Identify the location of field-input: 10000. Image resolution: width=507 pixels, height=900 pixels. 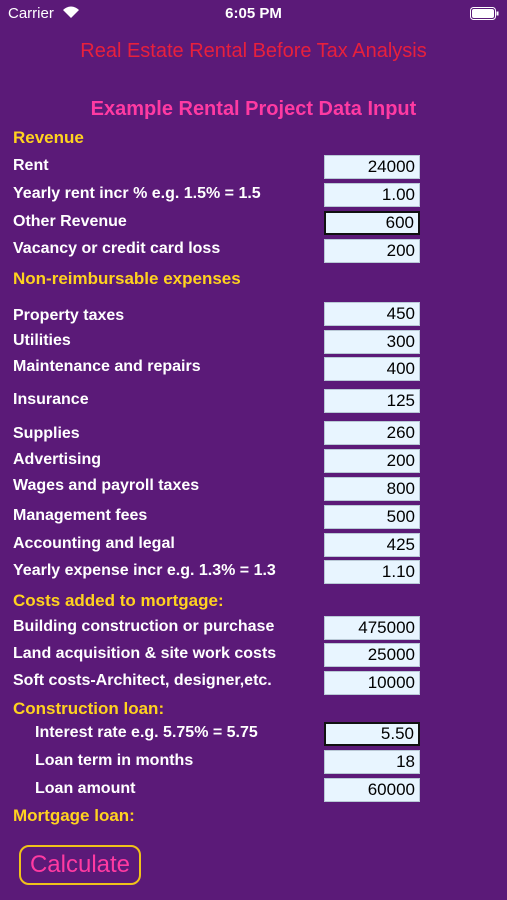
(372, 683).